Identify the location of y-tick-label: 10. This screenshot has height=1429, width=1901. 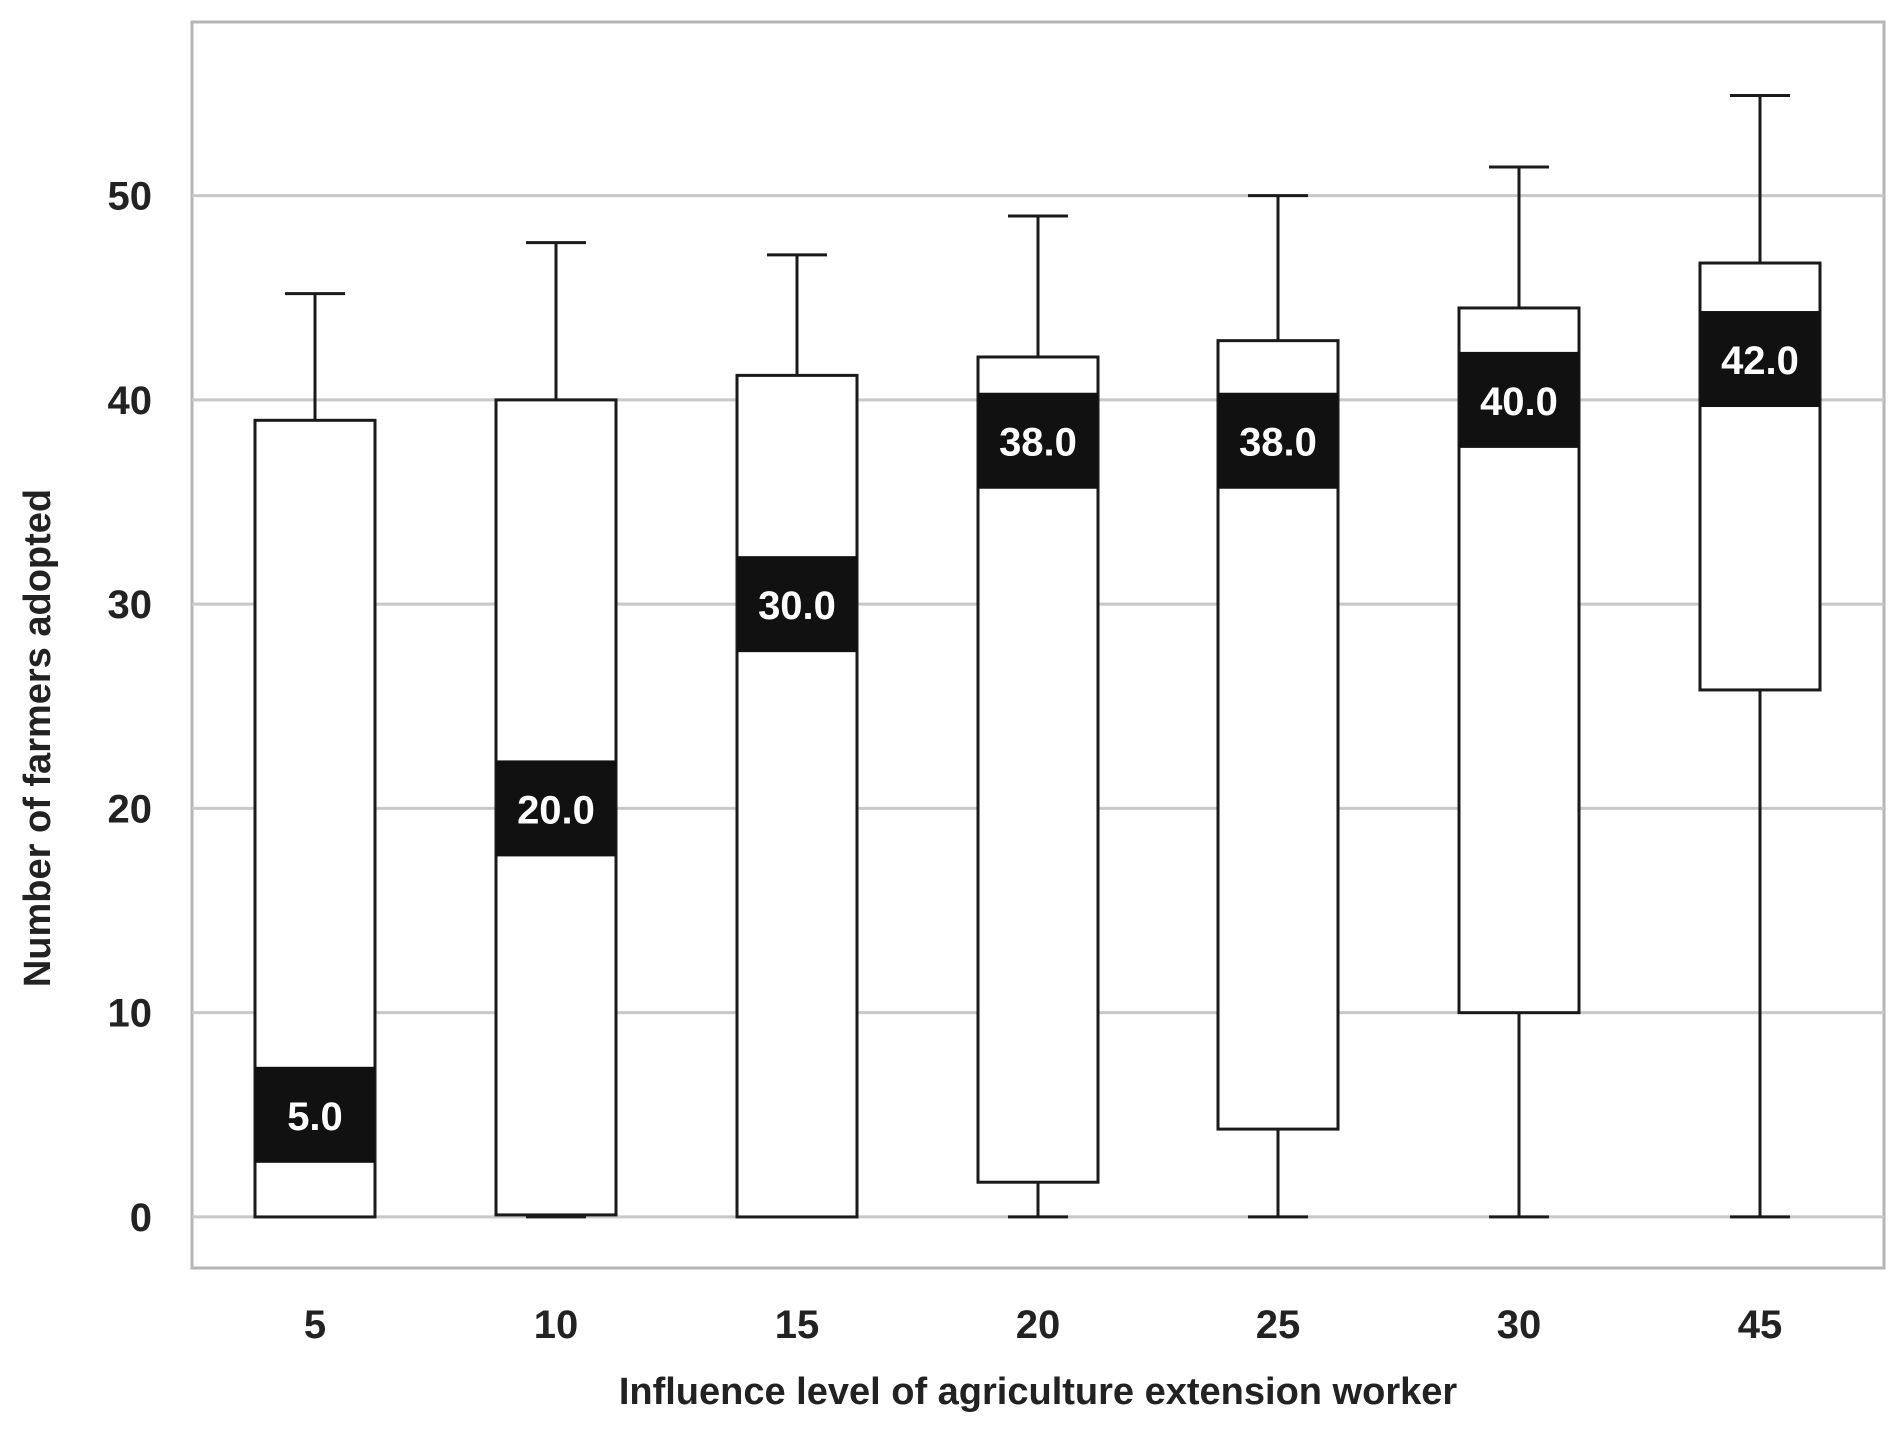
(130, 1014).